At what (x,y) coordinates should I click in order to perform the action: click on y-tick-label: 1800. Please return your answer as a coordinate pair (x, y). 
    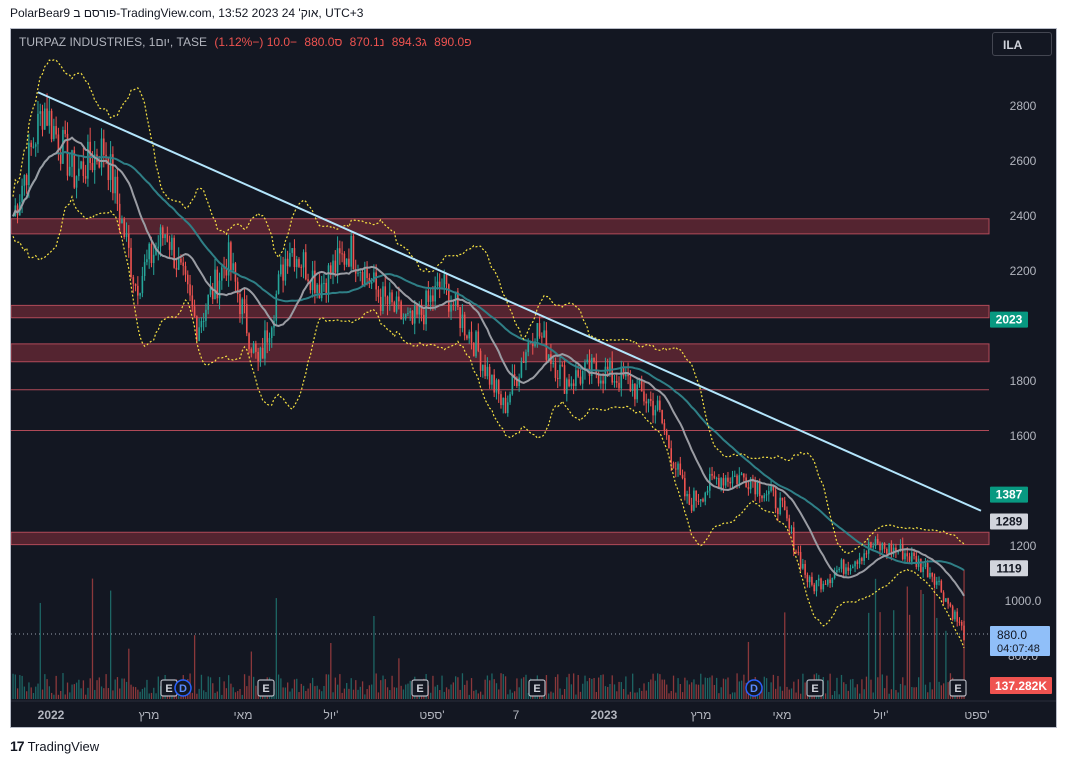
    Looking at the image, I should click on (1023, 381).